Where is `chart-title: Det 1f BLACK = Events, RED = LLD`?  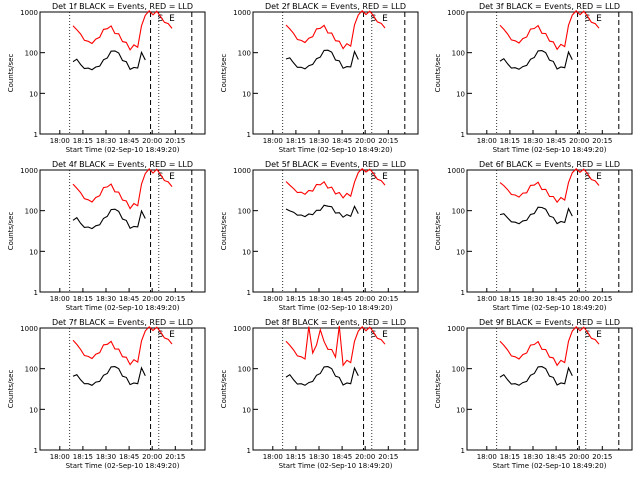 chart-title: Det 1f BLACK = Events, RED = LLD is located at coordinates (122, 6).